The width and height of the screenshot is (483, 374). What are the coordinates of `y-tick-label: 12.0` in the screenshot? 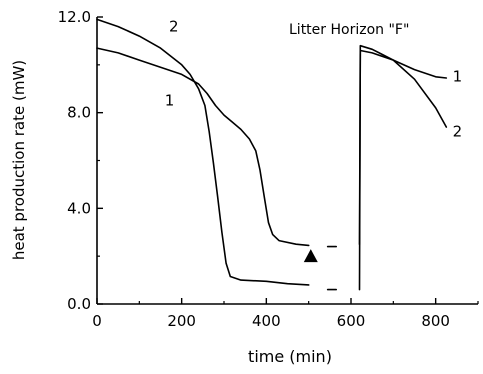 It's located at (74, 17).